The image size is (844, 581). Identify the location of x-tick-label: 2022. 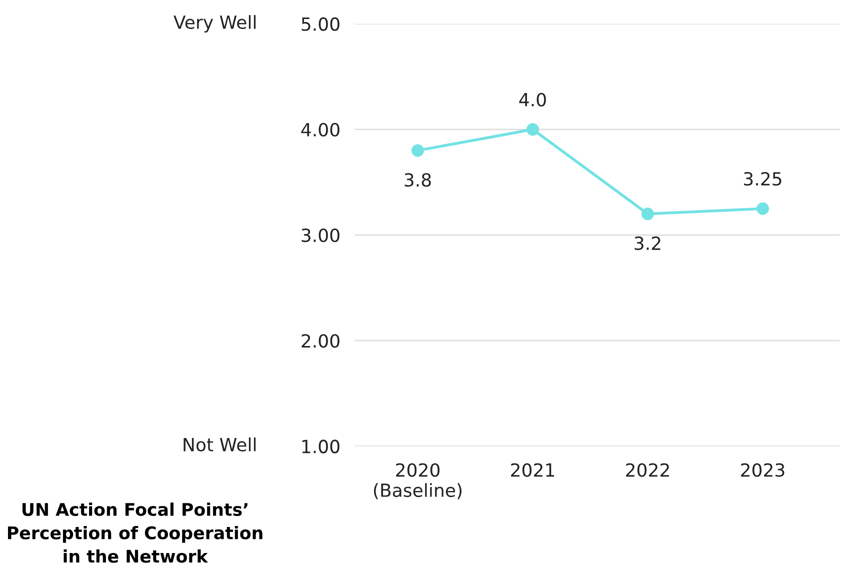
(647, 470).